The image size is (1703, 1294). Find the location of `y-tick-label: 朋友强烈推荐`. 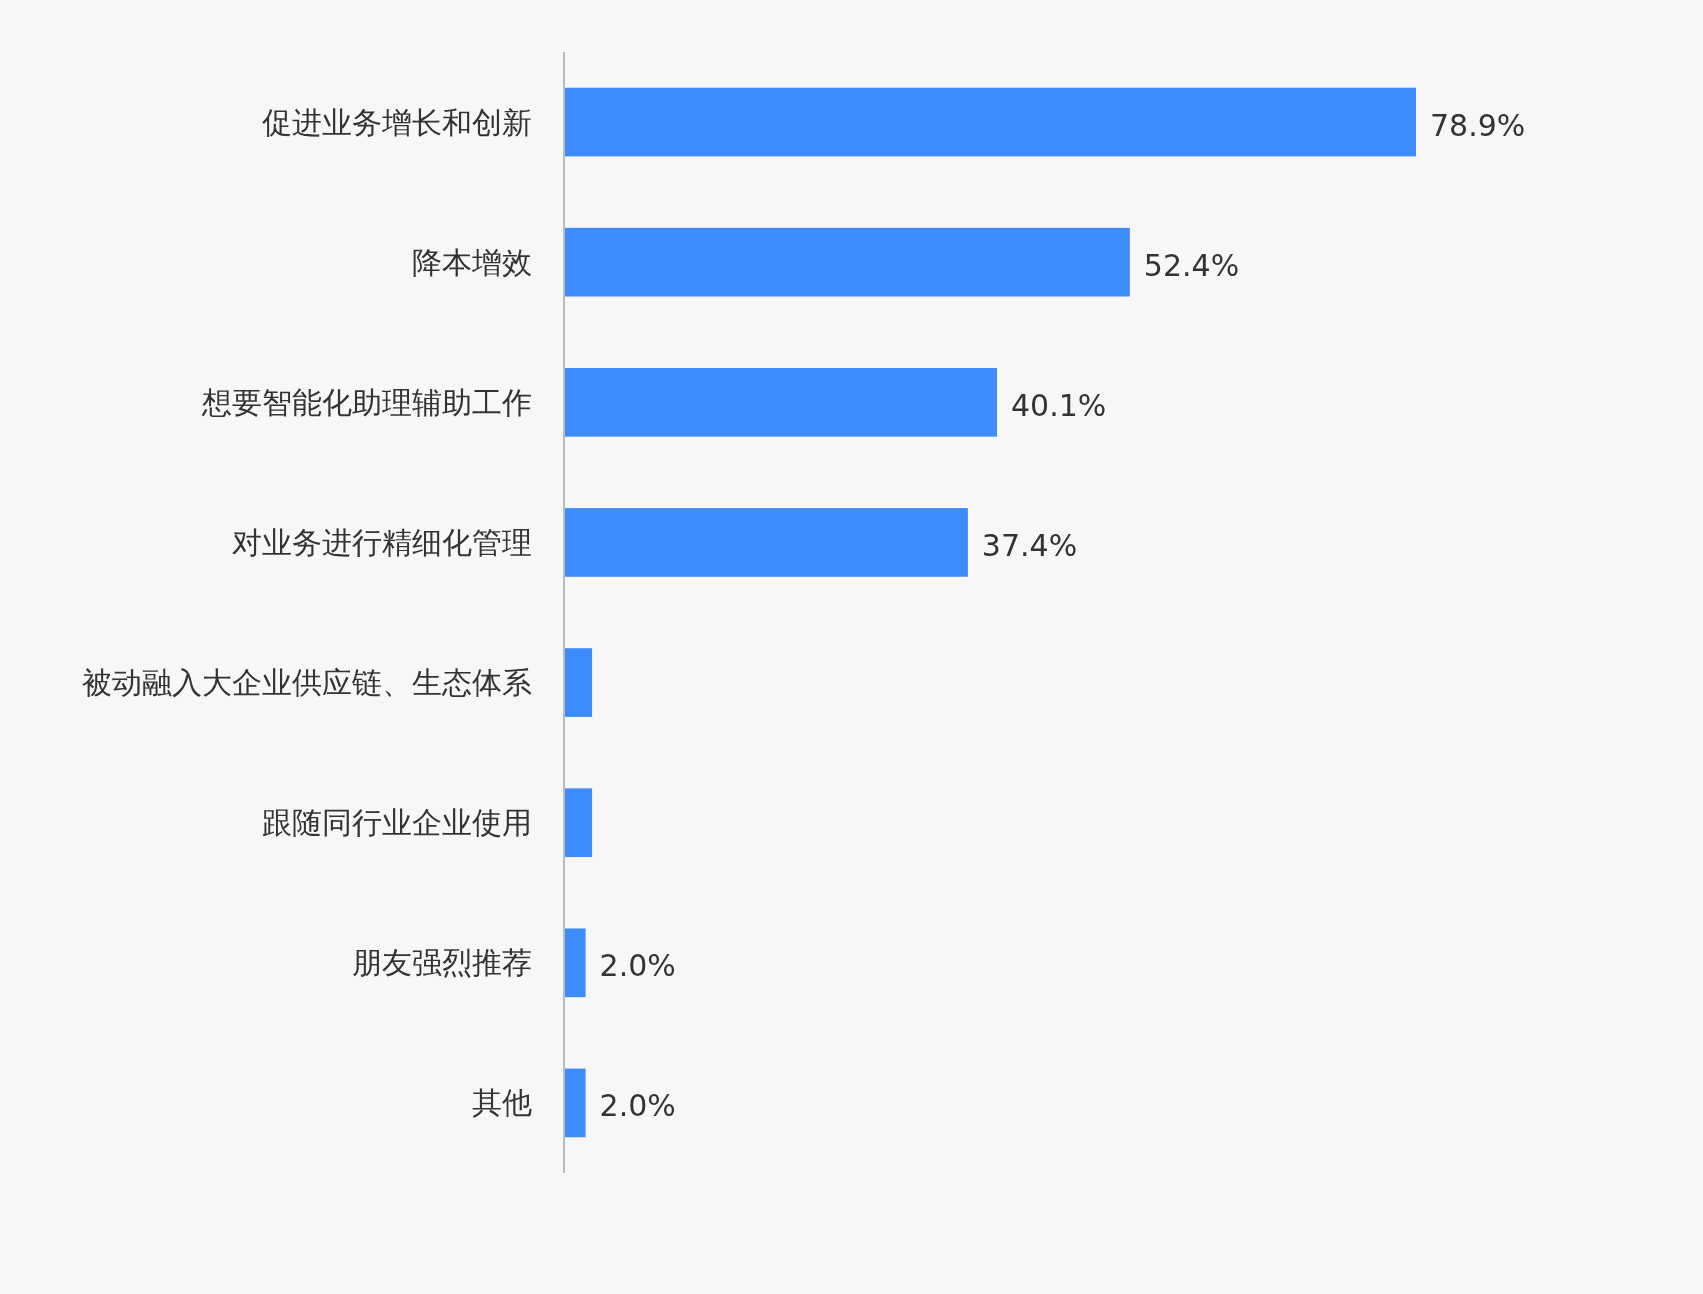

y-tick-label: 朋友强烈推荐 is located at coordinates (442, 963).